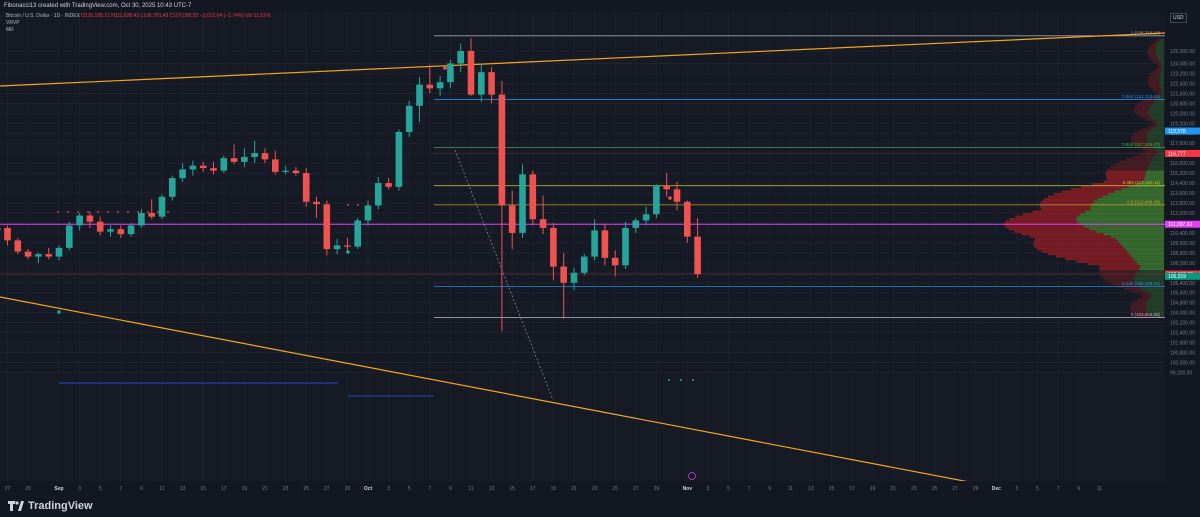  What do you see at coordinates (1178, 18) in the screenshot?
I see `currency-label: USD` at bounding box center [1178, 18].